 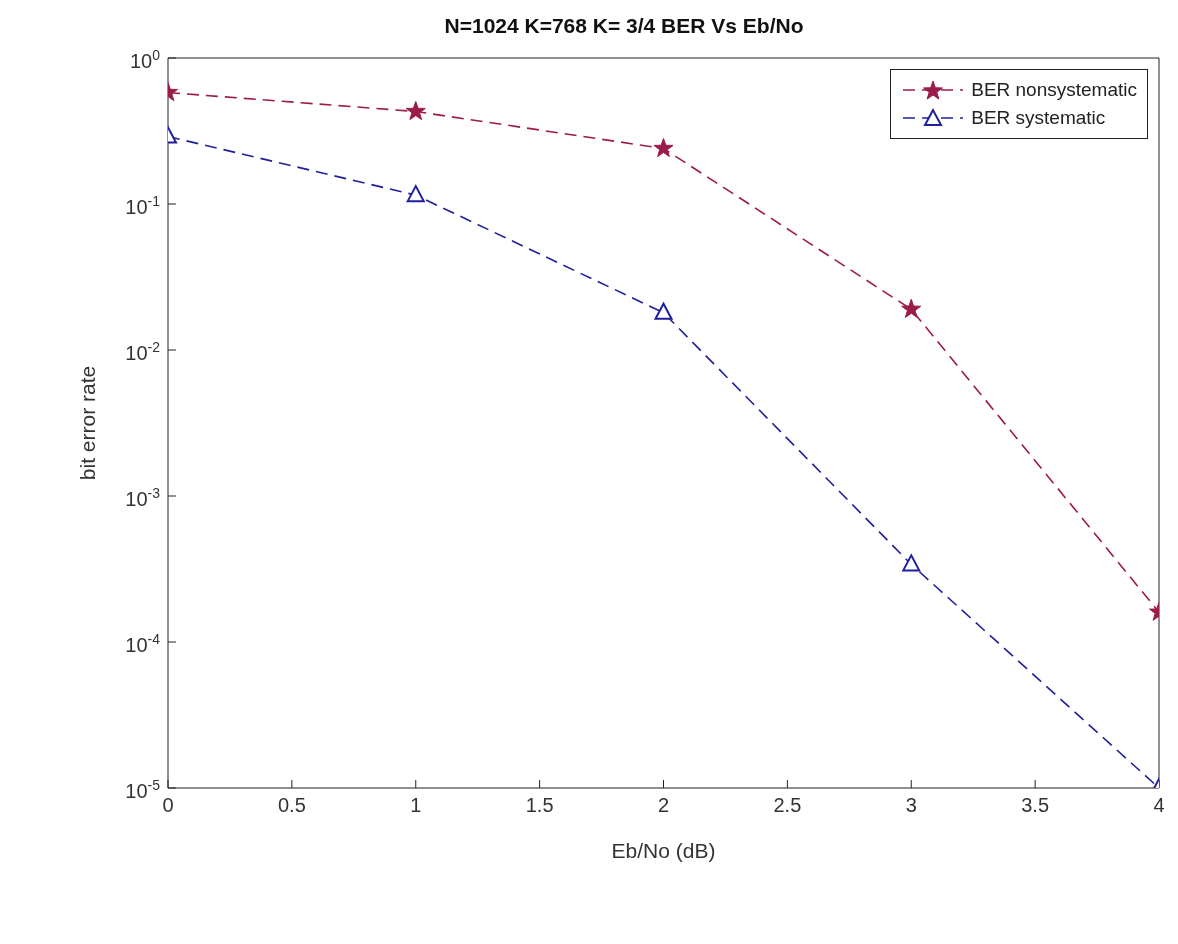 I want to click on x-tick-label: 3.5, so click(x=1035, y=805).